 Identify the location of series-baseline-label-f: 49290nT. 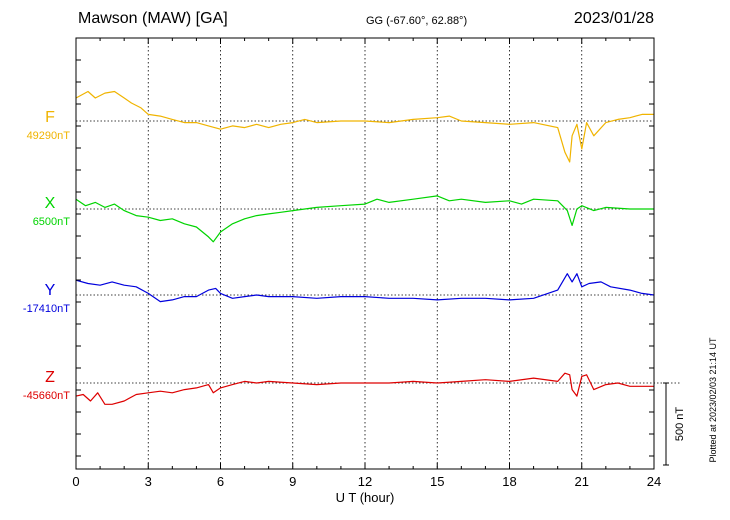
(49, 136).